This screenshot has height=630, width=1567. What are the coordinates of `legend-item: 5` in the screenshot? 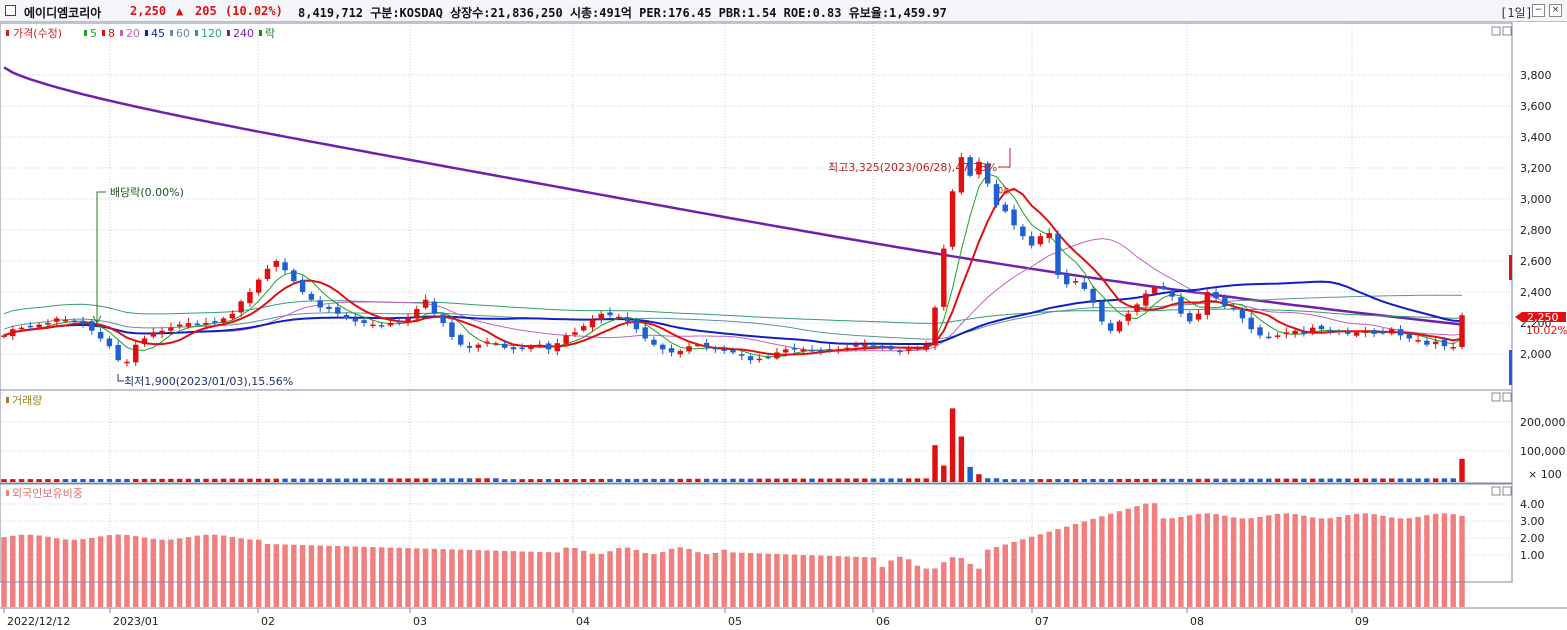 It's located at (93, 33).